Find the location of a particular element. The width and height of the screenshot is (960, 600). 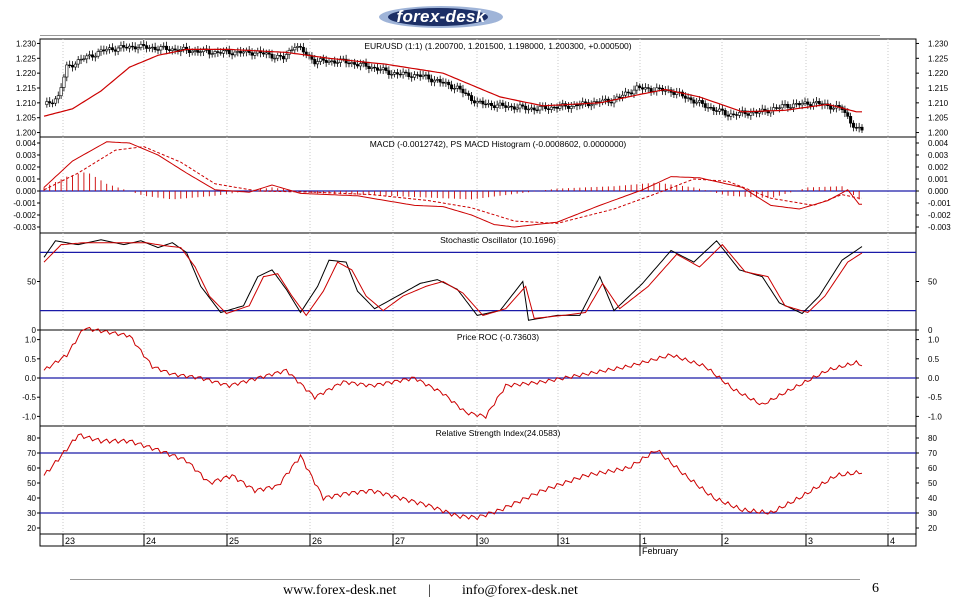

time-tick-label: 2 is located at coordinates (726, 541).